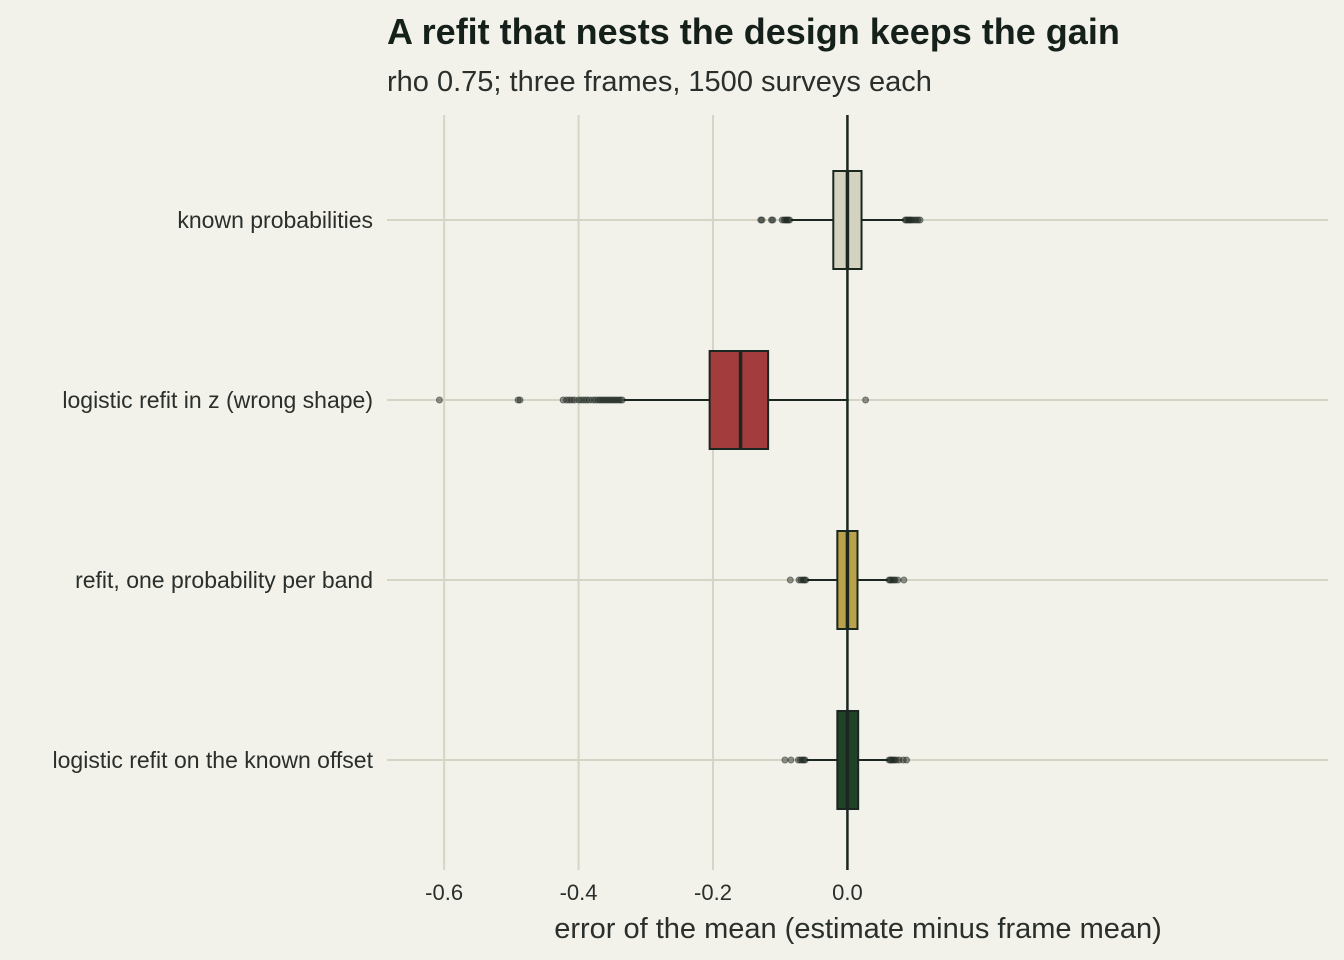  What do you see at coordinates (217, 400) in the screenshot?
I see `category-label: logistic refit in z (wrong shape)` at bounding box center [217, 400].